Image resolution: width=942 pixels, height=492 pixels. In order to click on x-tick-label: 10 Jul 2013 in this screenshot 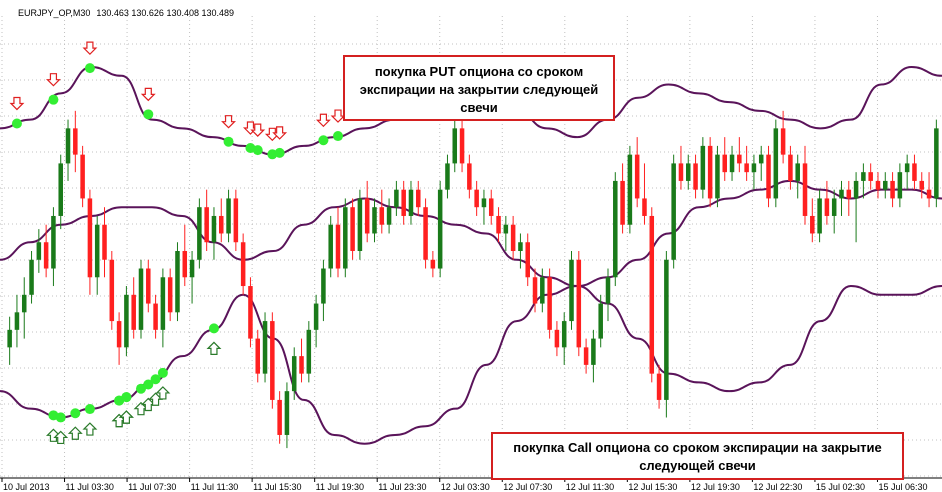, I will do `click(26, 487)`.